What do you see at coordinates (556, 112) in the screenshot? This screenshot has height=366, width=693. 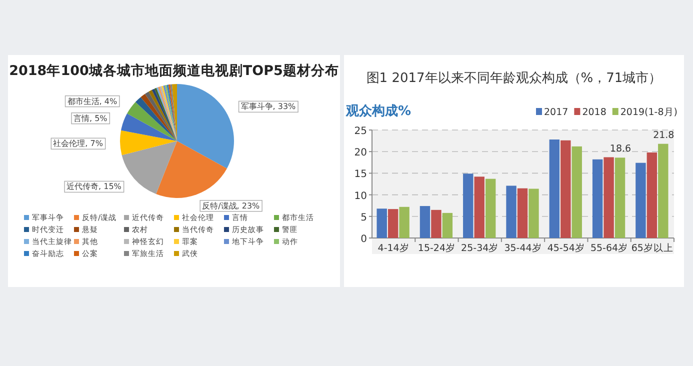 I see `legend-label: 2017` at bounding box center [556, 112].